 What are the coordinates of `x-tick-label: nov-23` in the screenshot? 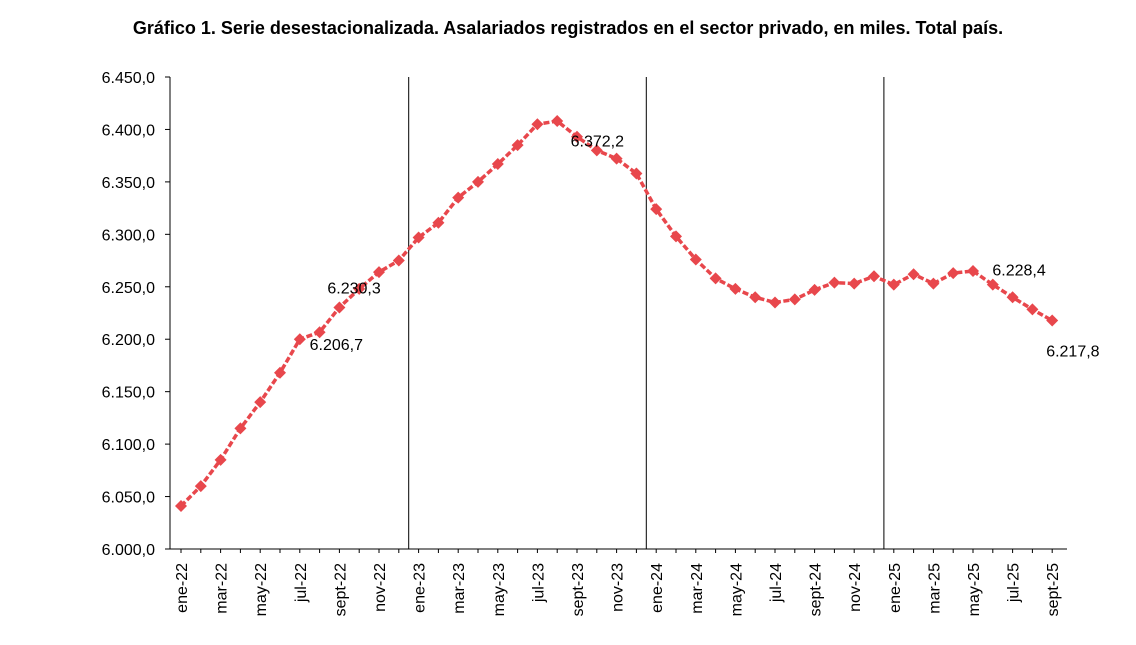 It's located at (618, 587).